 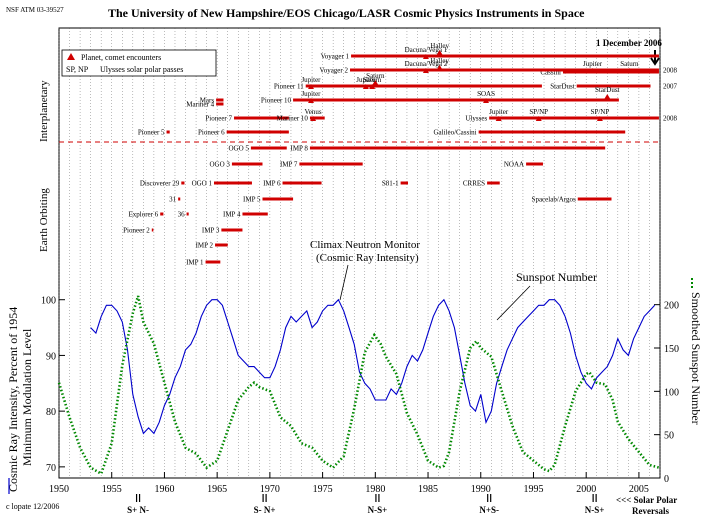 What do you see at coordinates (489, 510) in the screenshot?
I see `reversal-label: N+S-` at bounding box center [489, 510].